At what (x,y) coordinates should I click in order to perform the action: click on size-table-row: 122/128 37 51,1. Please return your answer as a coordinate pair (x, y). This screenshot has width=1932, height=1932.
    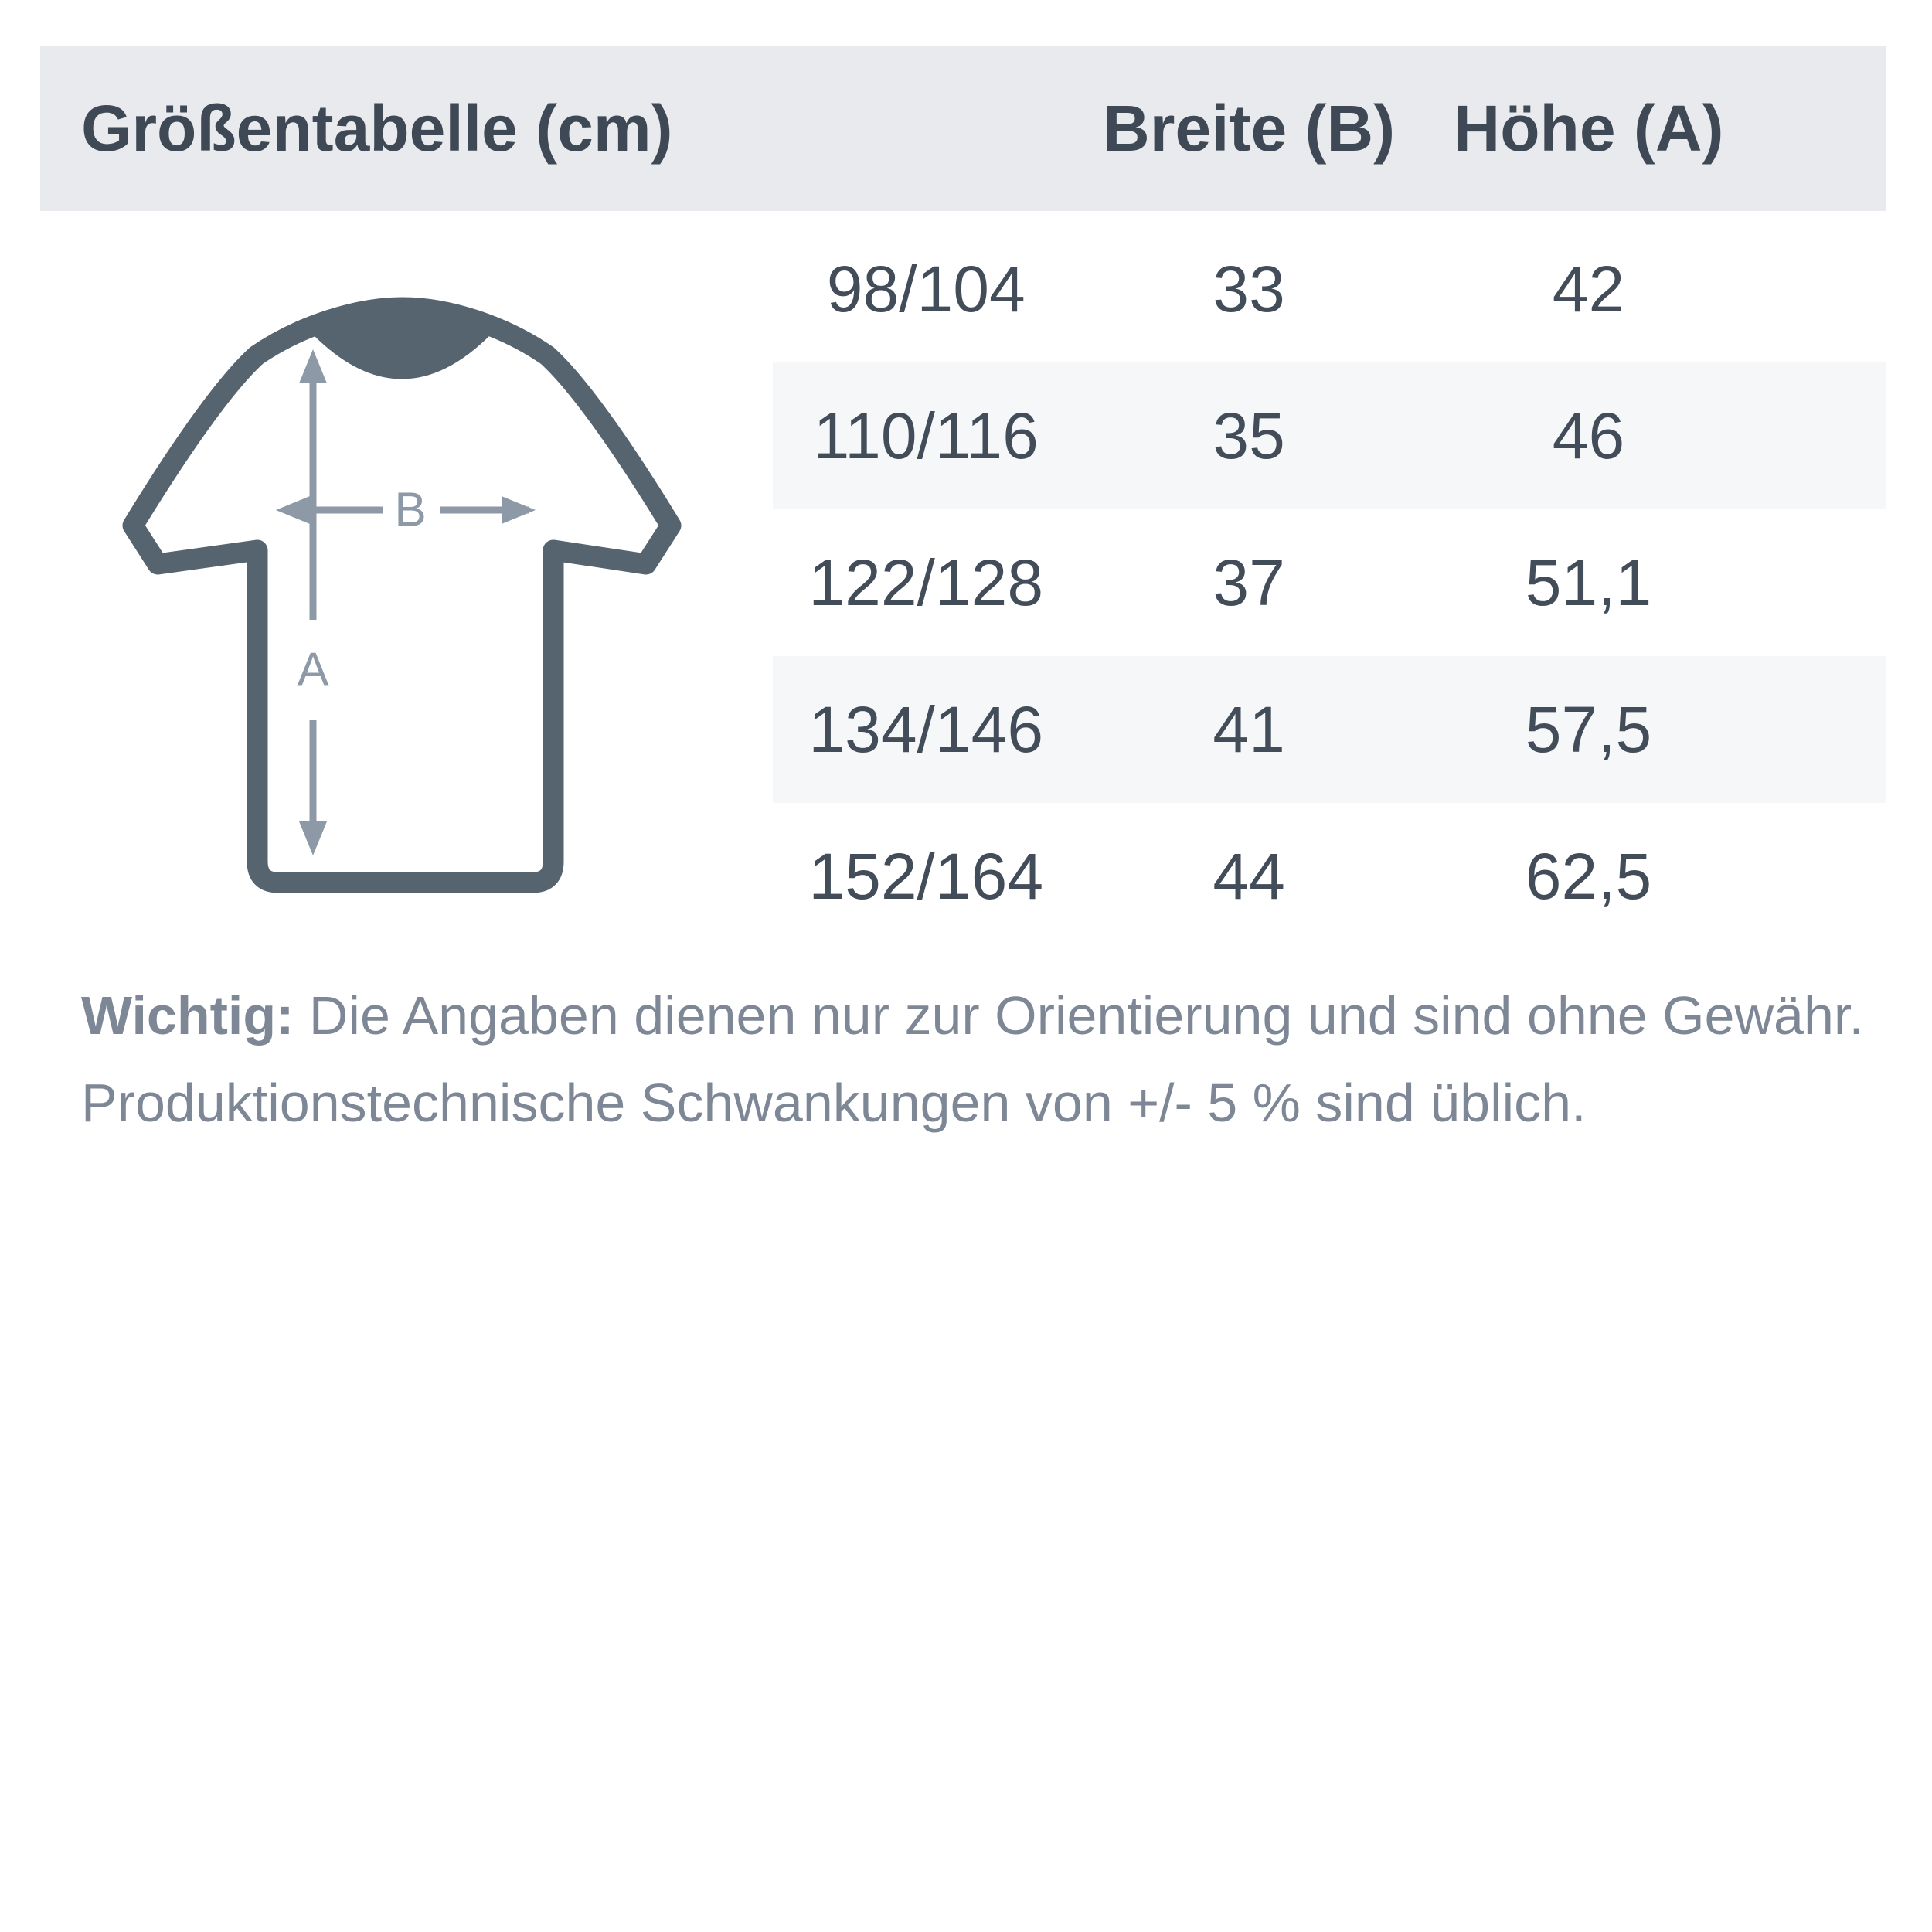
    Looking at the image, I should click on (963, 582).